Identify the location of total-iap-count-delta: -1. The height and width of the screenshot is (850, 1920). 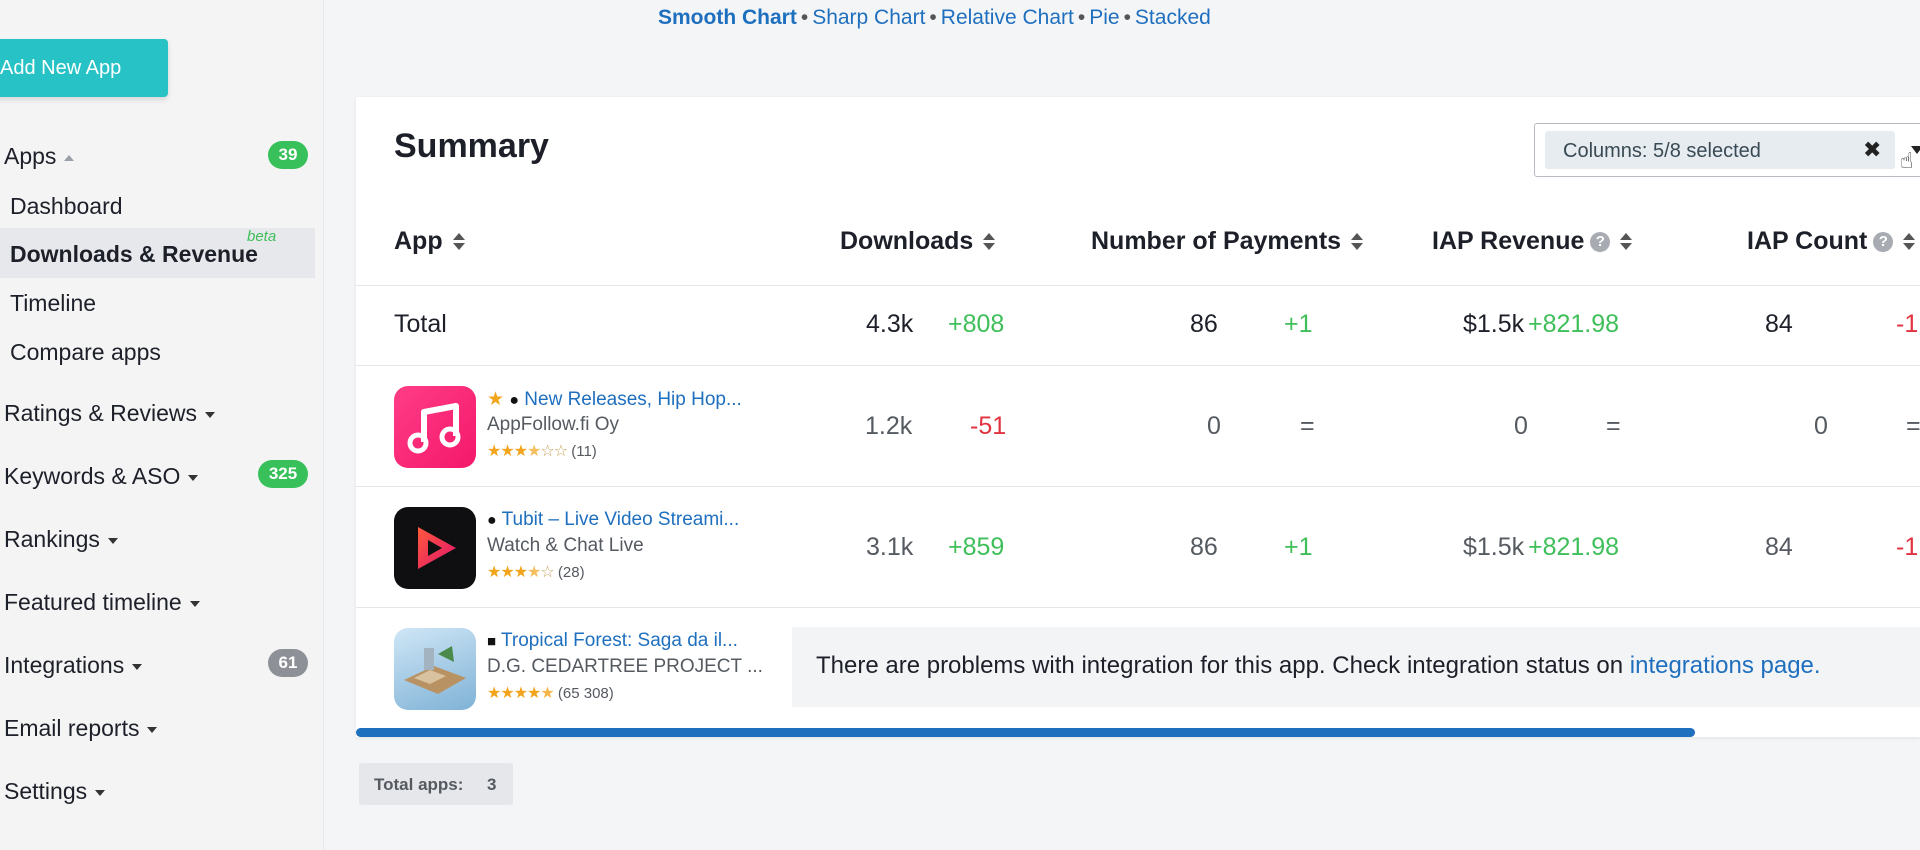
(1907, 324).